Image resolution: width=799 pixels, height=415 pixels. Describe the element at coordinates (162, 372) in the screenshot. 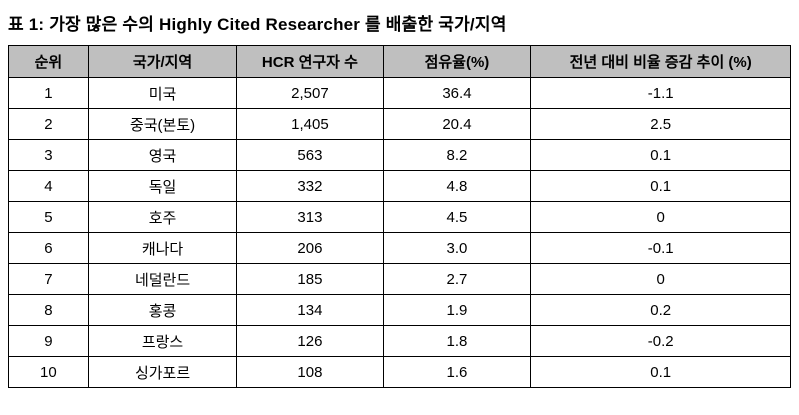

I see `cell-country: 싱가포르` at that location.